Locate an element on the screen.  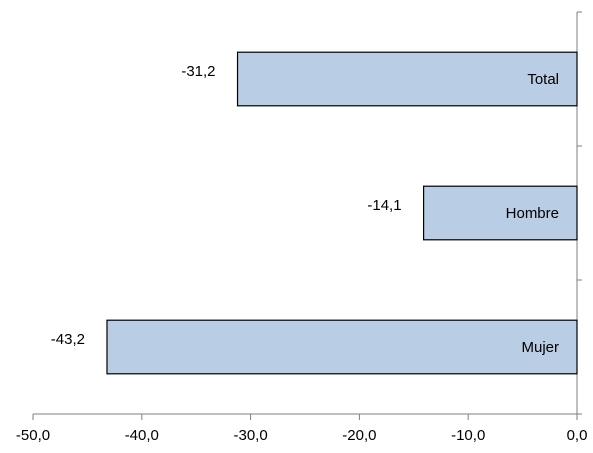
category-label: Hombre is located at coordinates (532, 213).